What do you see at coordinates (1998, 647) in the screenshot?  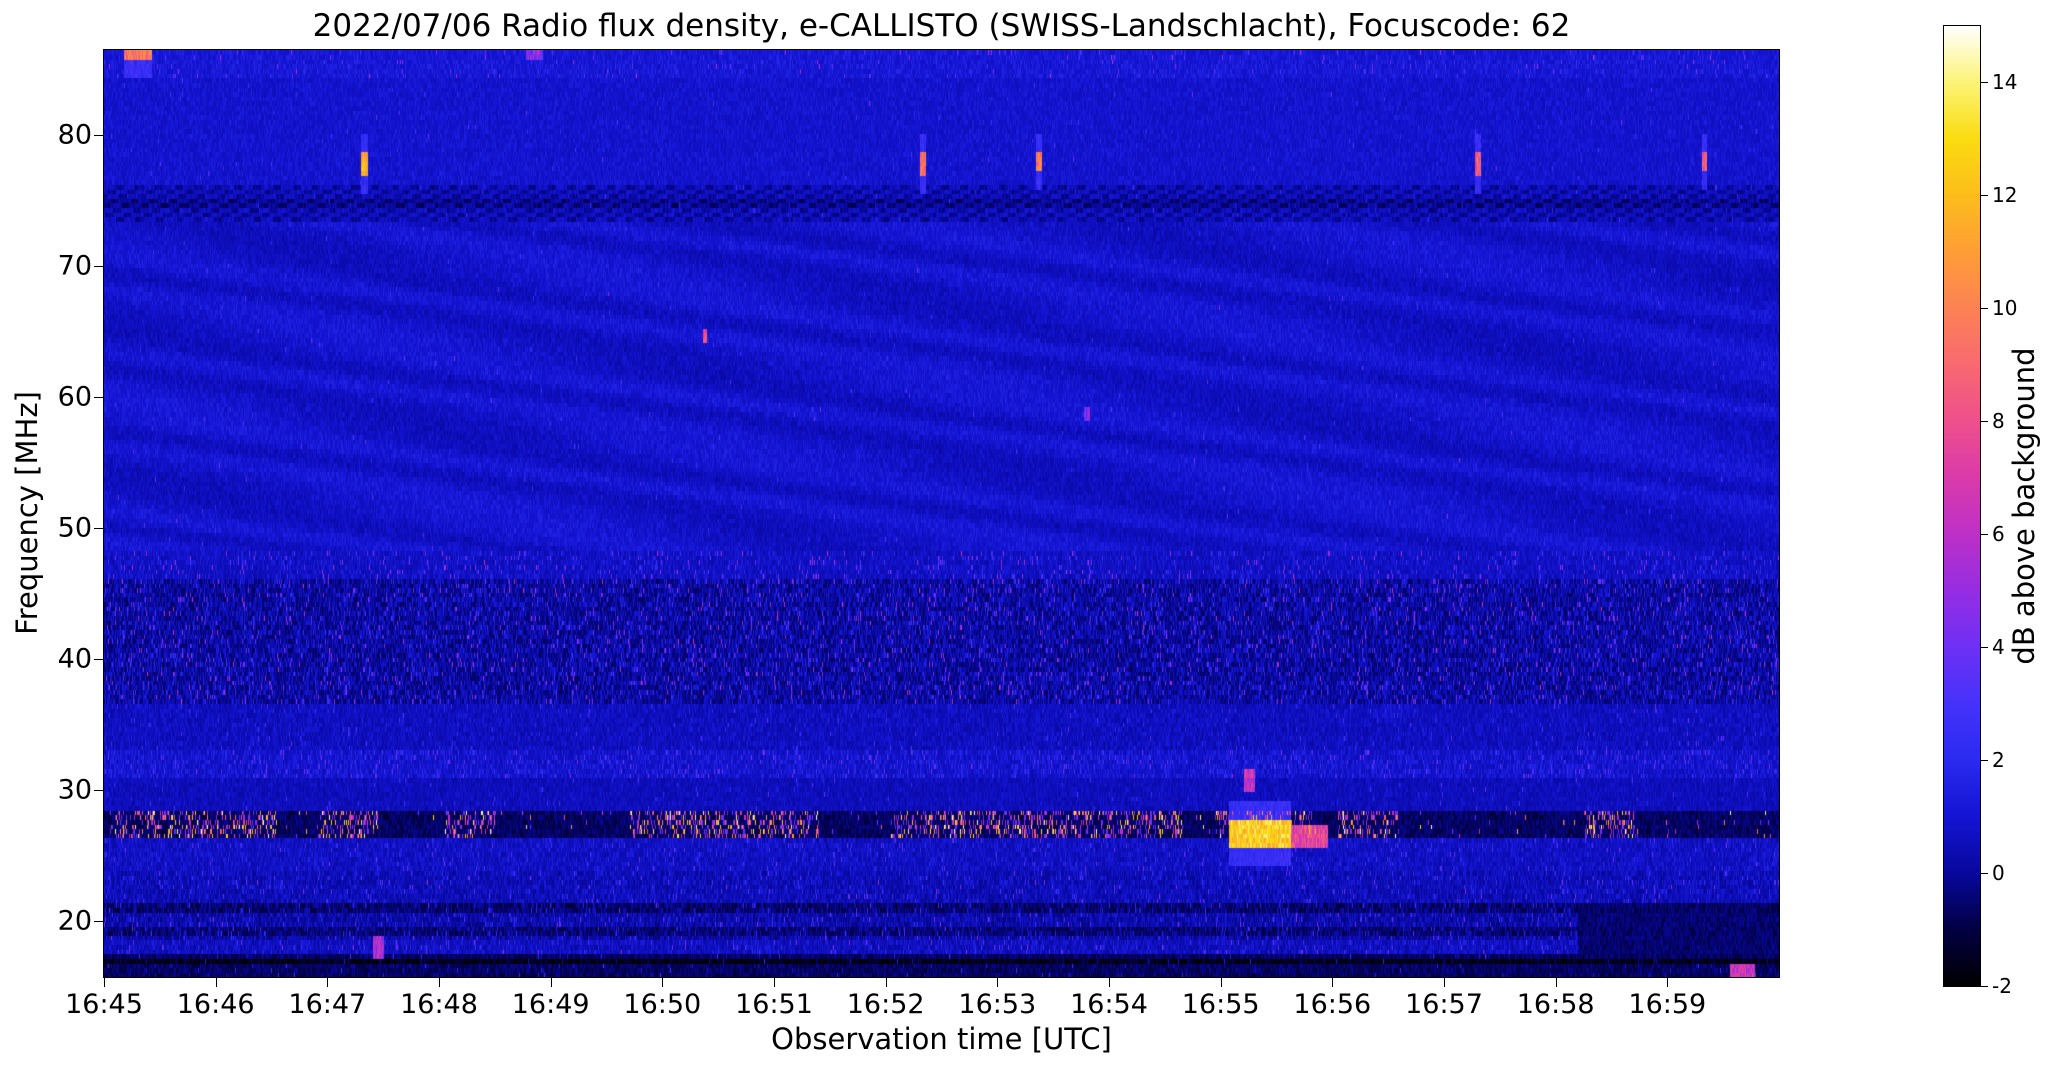 I see `colorbar-tick-label: 4` at bounding box center [1998, 647].